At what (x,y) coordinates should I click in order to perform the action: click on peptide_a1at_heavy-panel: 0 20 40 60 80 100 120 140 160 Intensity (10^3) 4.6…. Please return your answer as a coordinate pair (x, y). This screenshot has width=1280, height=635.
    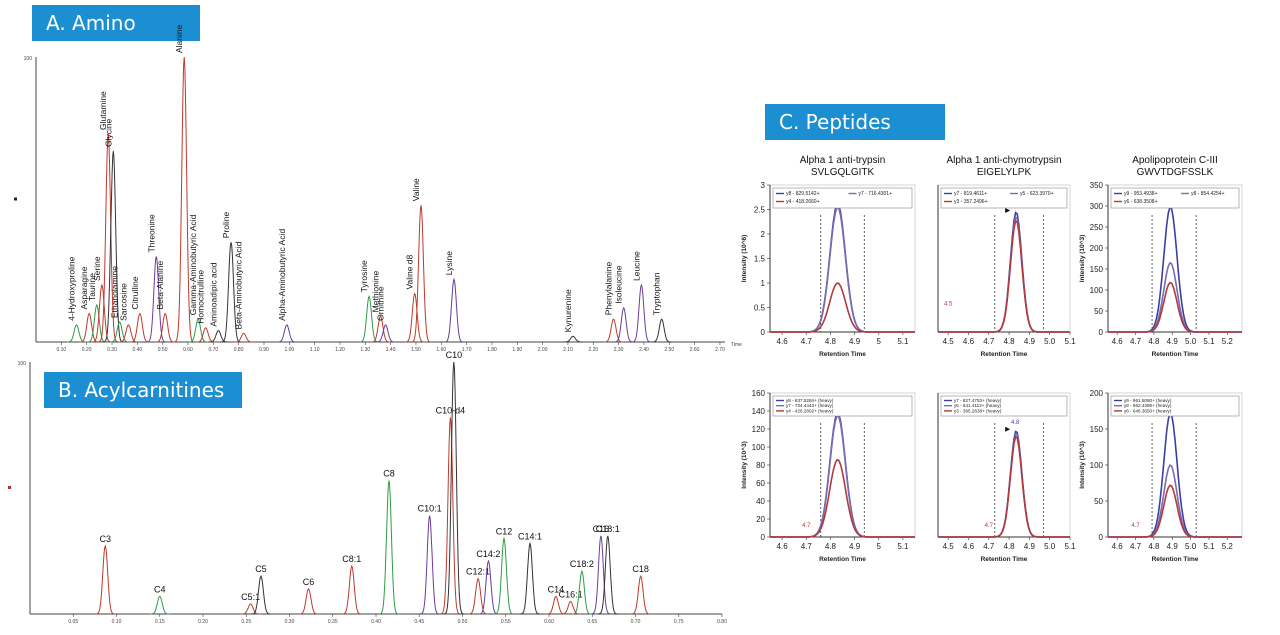
    Looking at the image, I should click on (828, 476).